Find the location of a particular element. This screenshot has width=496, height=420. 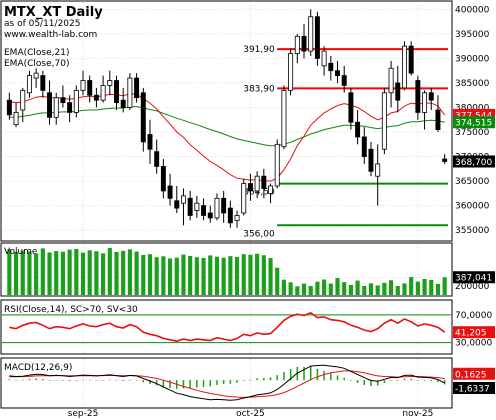

volume-layer is located at coordinates (227, 271).